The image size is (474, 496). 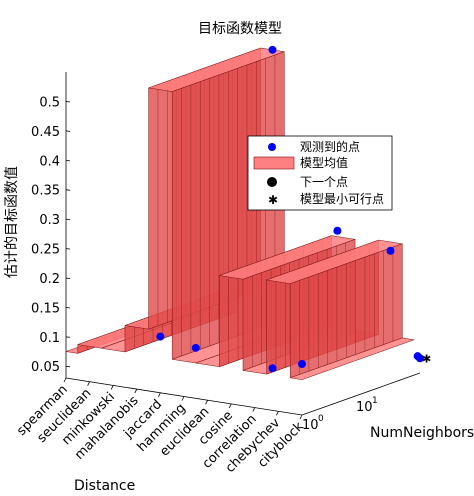 I want to click on numneighbors-ticks: 10 0 10 1, so click(x=340, y=414).